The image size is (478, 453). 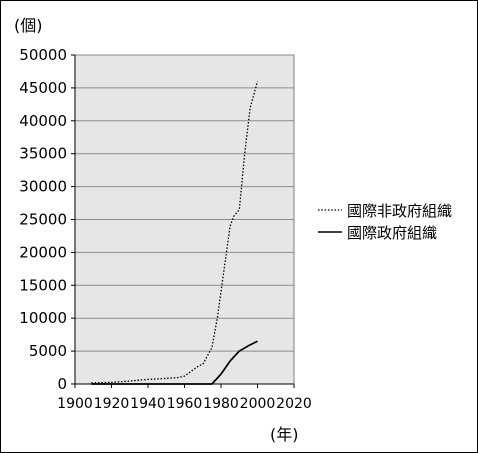 What do you see at coordinates (185, 404) in the screenshot?
I see `x-tick-label: 1960` at bounding box center [185, 404].